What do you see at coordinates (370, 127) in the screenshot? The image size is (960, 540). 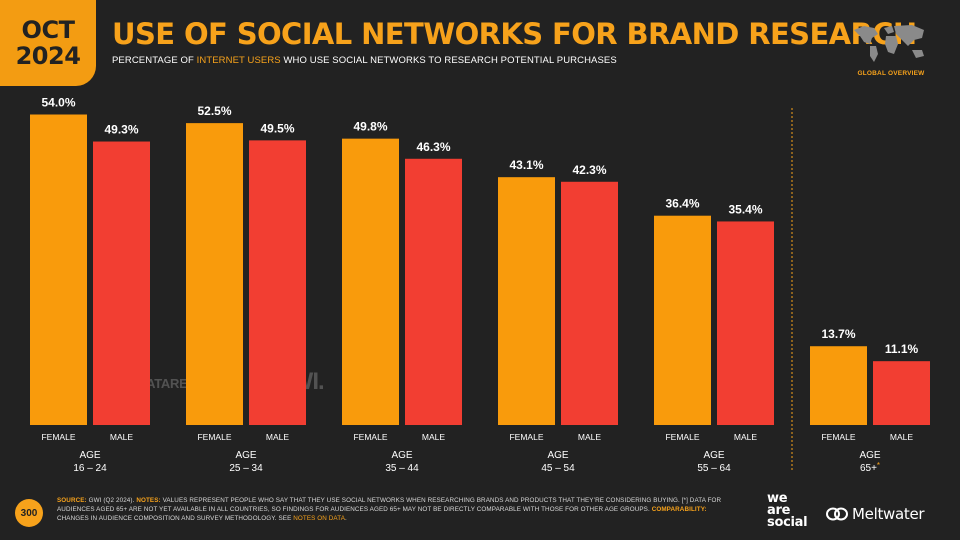 I see `data-label-female: 49.8%` at bounding box center [370, 127].